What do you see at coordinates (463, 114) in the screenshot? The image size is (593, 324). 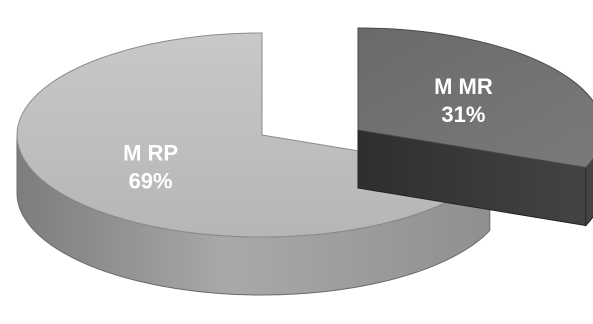 I see `slice-label-m-mr-pct: 31%` at bounding box center [463, 114].